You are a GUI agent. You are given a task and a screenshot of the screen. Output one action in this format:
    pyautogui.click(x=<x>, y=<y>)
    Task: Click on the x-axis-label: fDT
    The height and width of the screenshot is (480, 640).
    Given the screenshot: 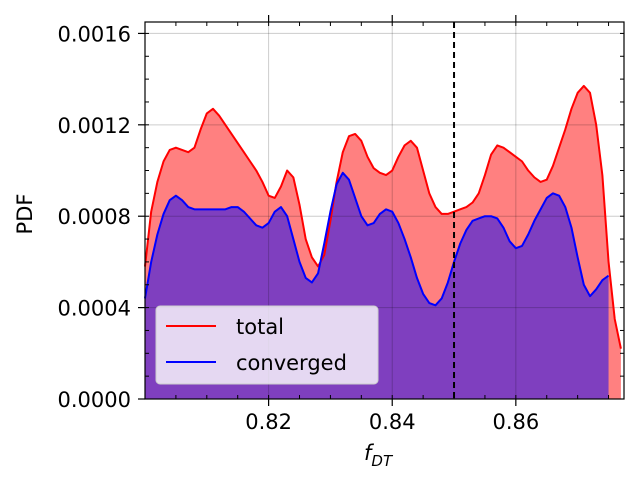 What is the action you would take?
    pyautogui.click(x=379, y=455)
    